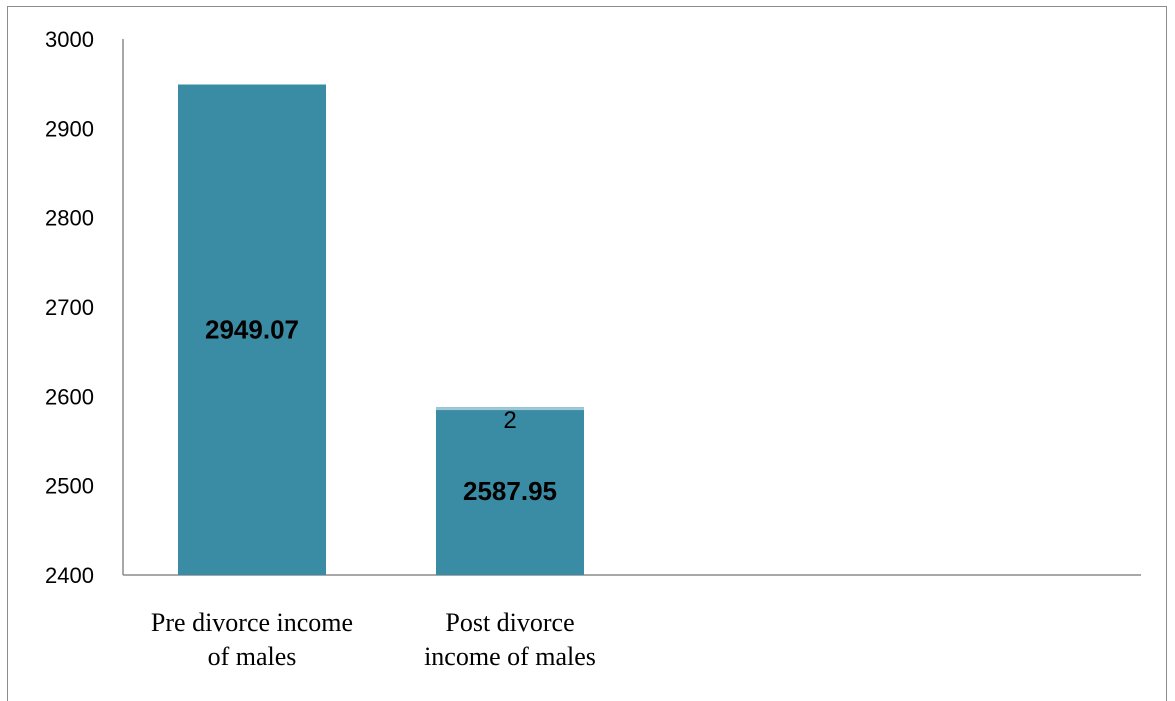  I want to click on segment-label: 2, so click(509, 420).